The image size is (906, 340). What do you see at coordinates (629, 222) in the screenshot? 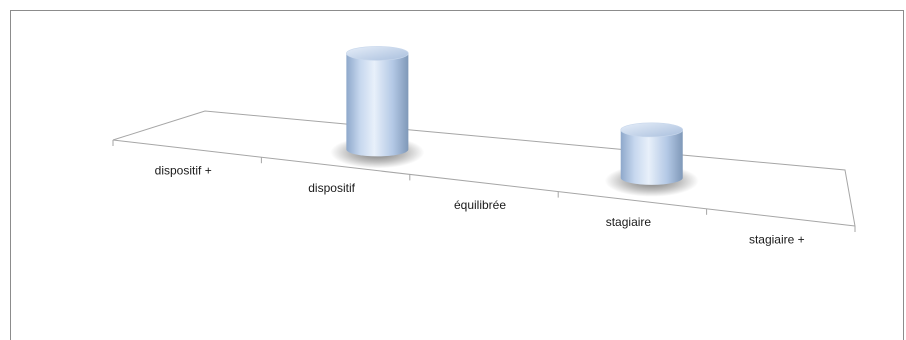
I see `category-label: stagiaire` at bounding box center [629, 222].